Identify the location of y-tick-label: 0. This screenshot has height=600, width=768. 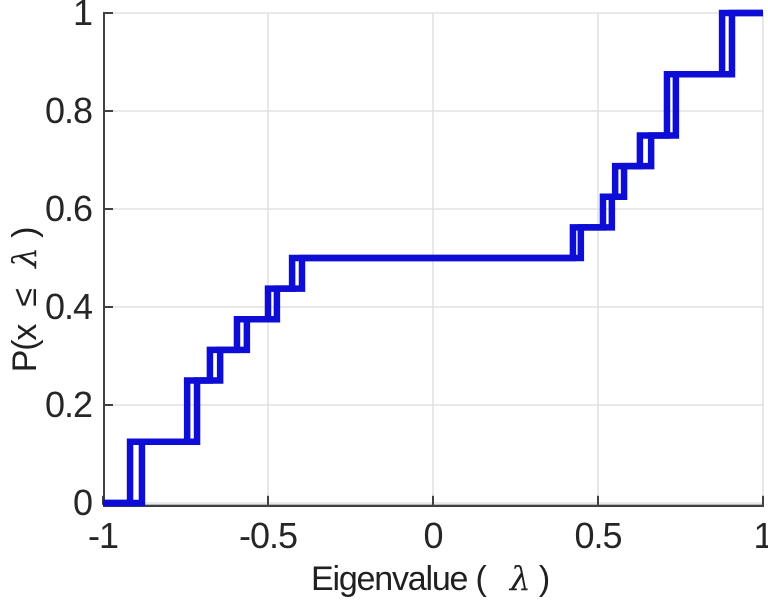
(82, 502).